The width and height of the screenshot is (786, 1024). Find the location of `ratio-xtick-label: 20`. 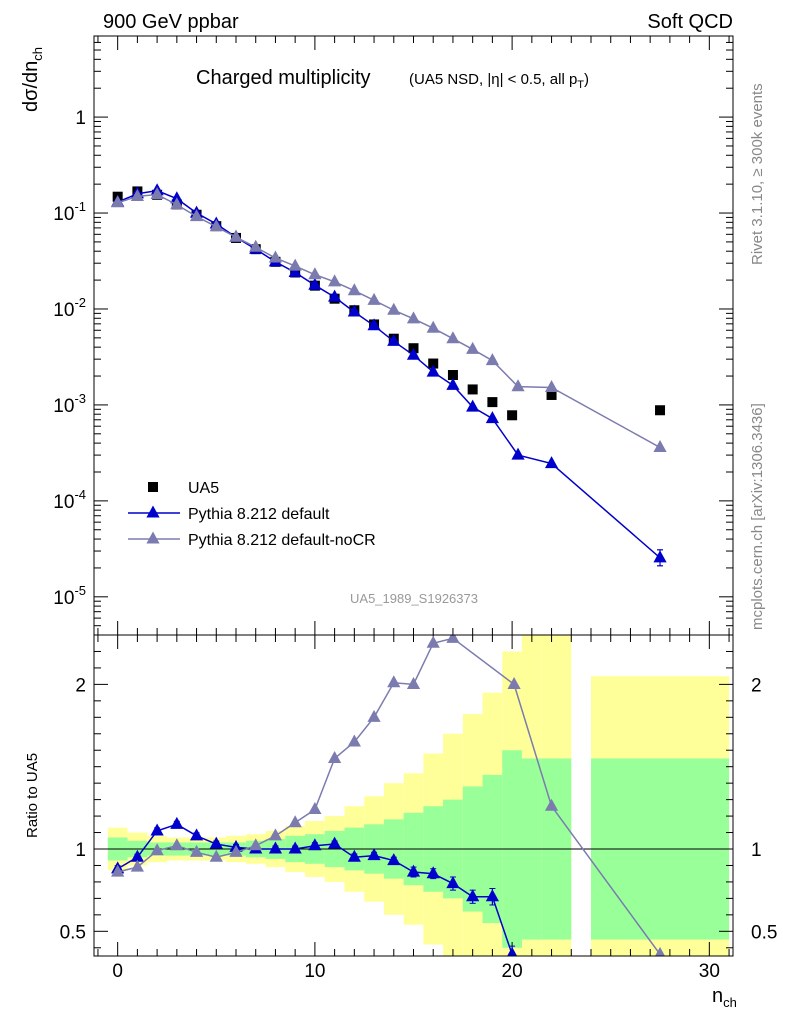

ratio-xtick-label: 20 is located at coordinates (512, 971).